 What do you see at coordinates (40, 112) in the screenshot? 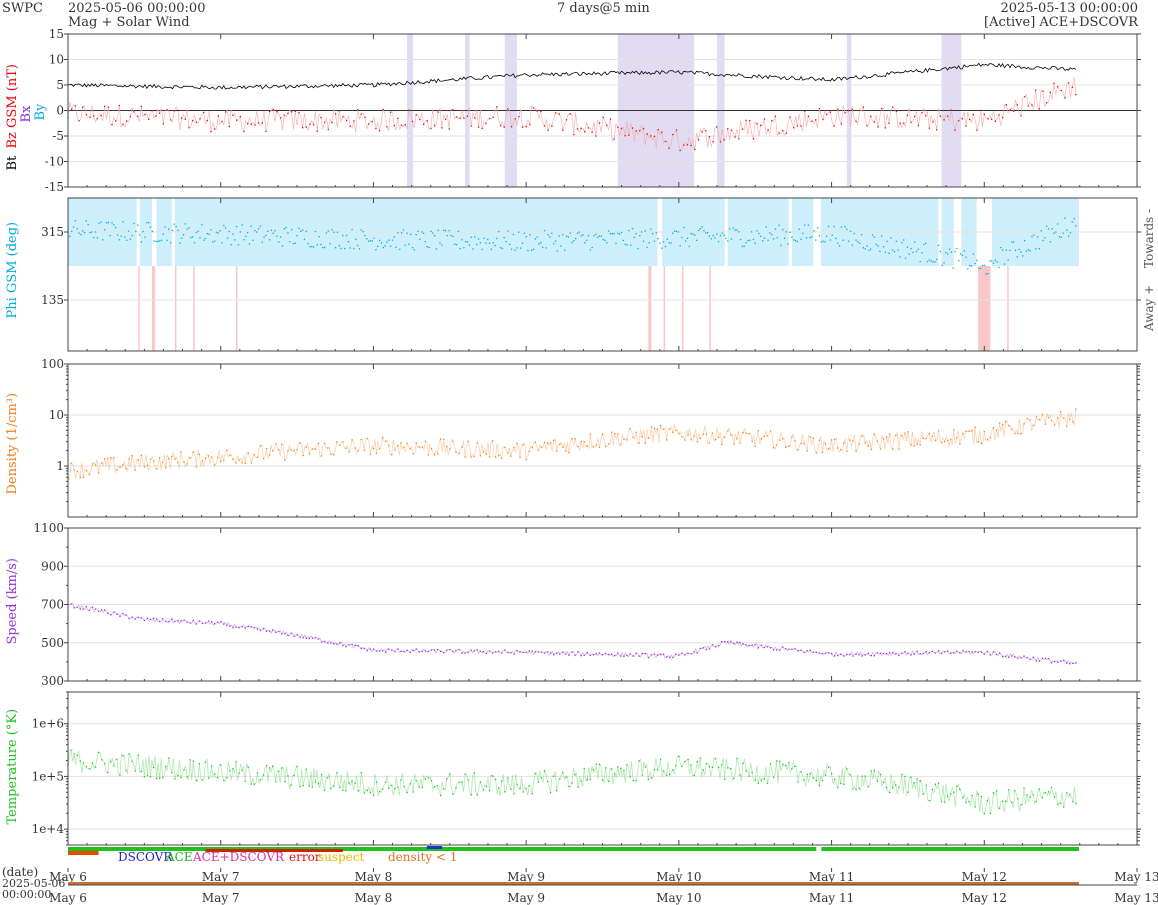
I see `by-axis-label: By` at bounding box center [40, 112].